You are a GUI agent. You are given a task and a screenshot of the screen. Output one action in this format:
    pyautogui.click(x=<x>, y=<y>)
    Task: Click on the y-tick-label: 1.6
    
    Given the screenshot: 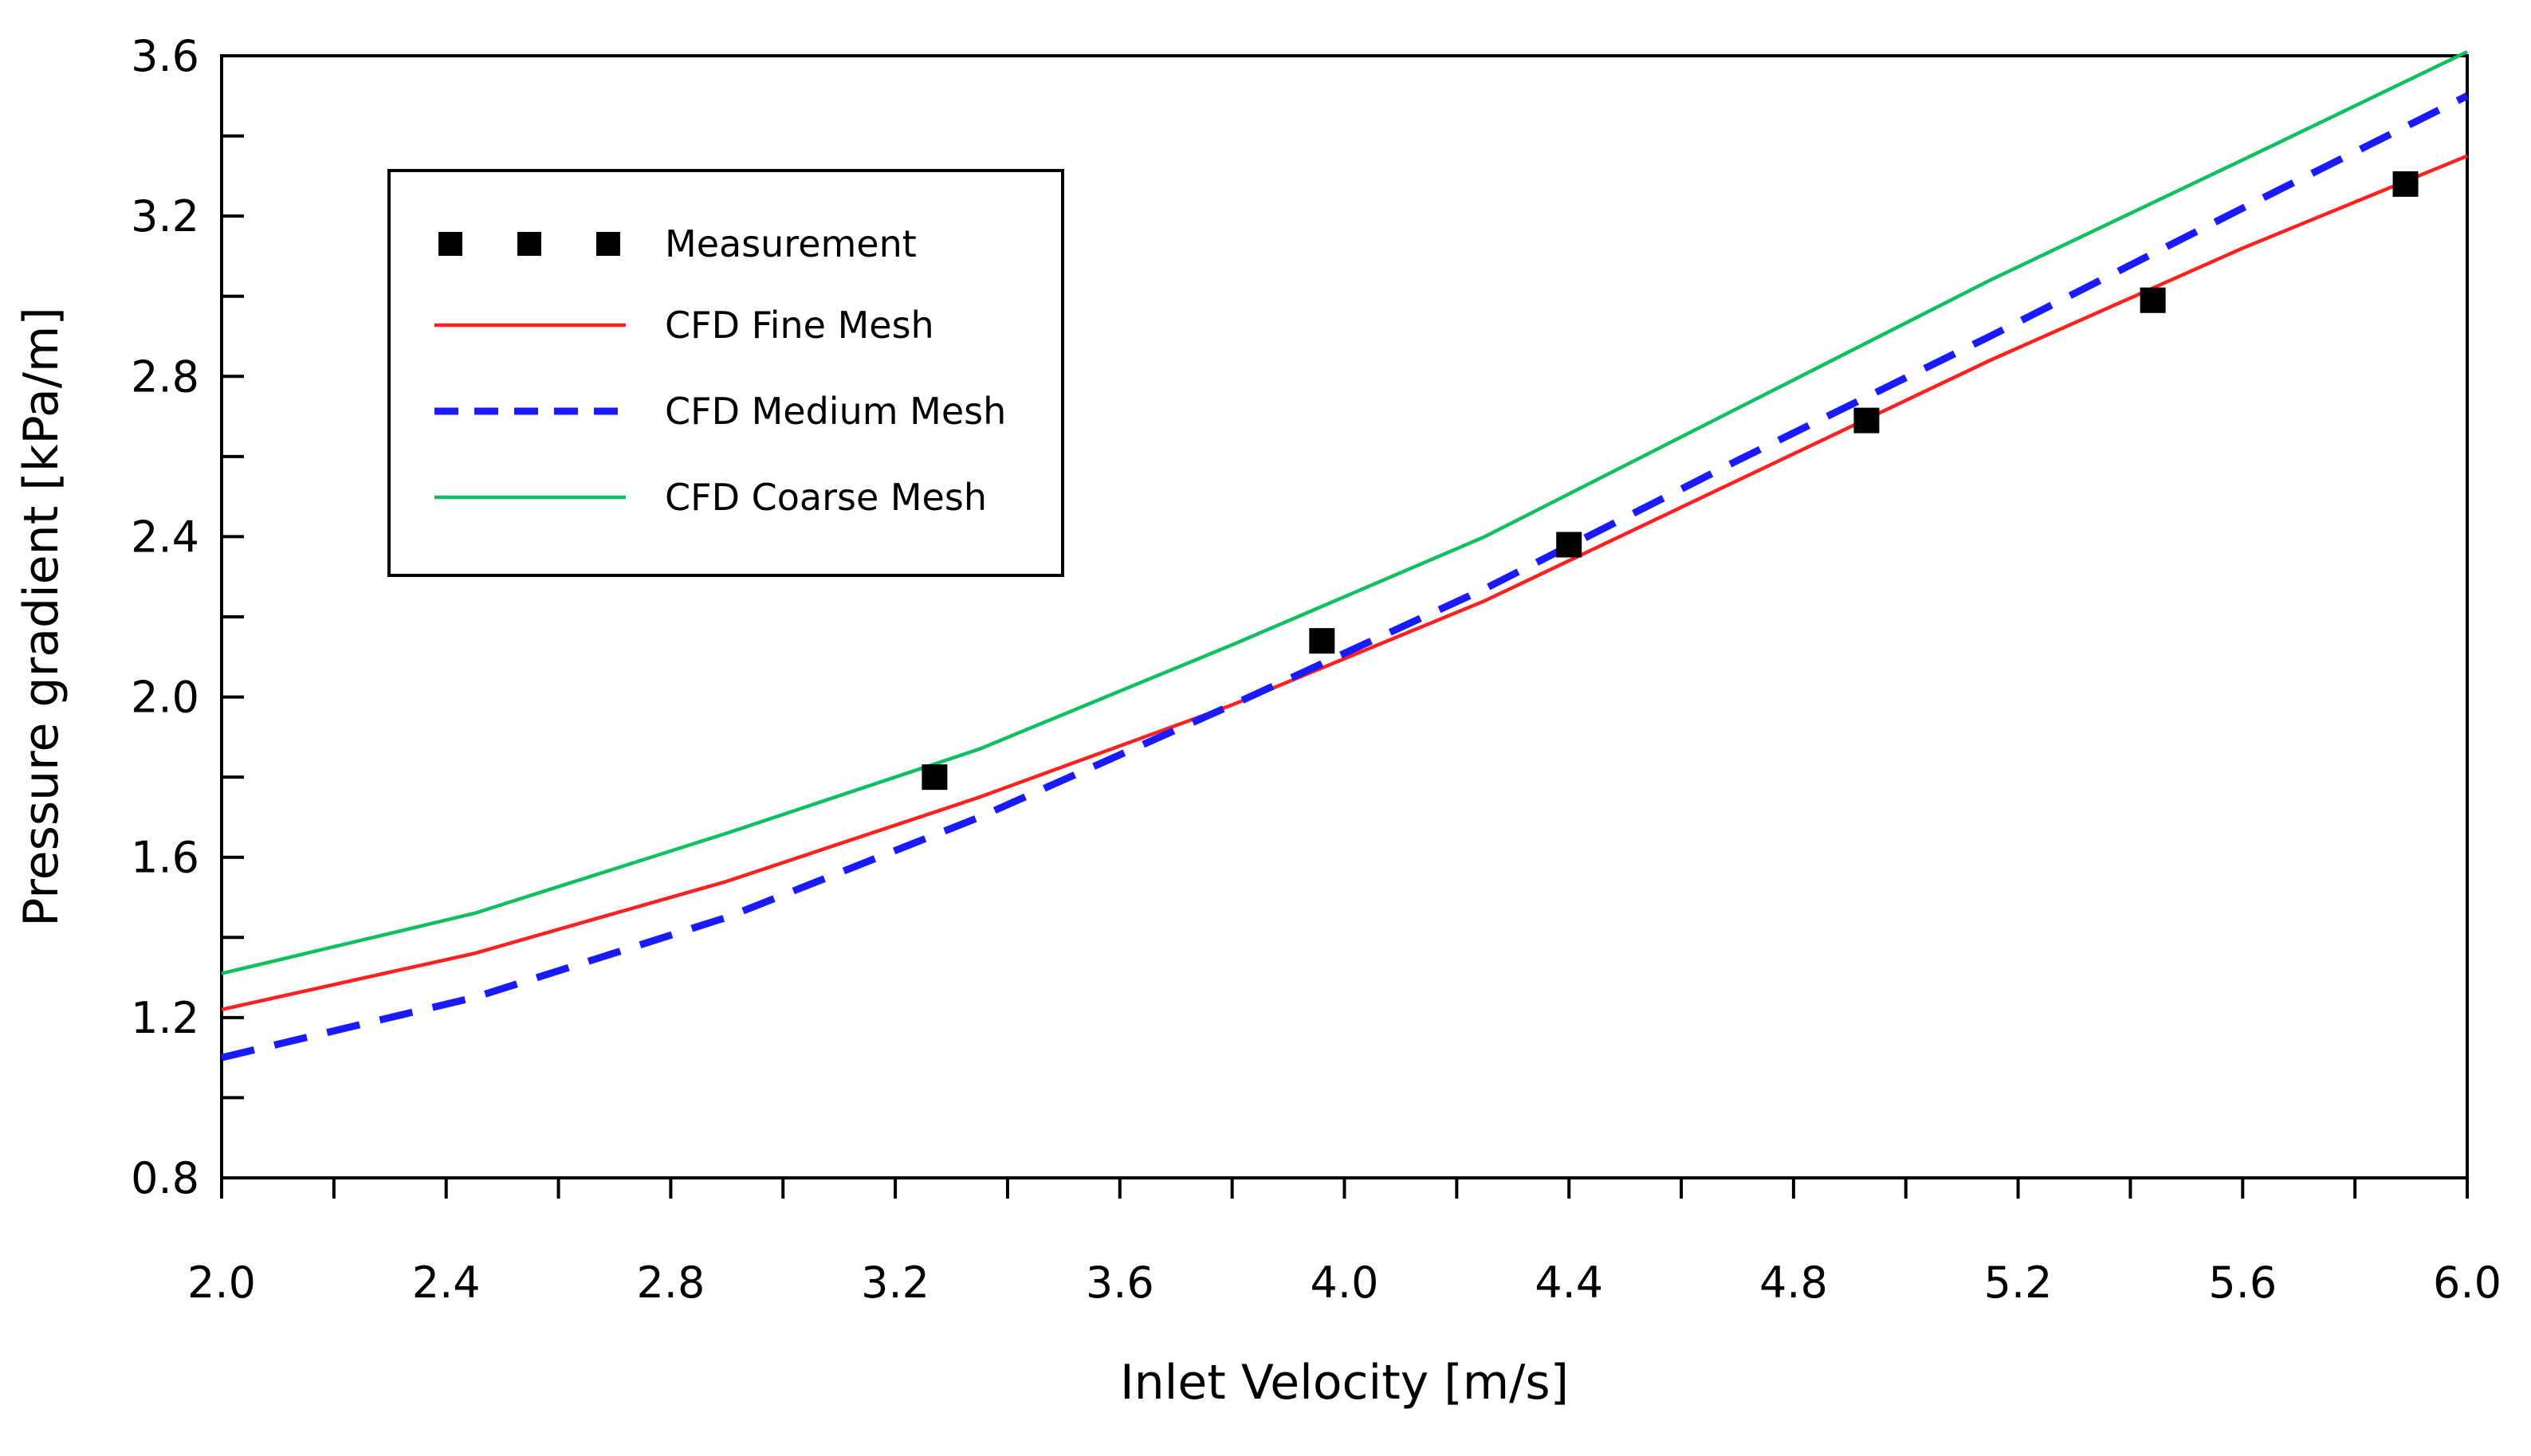 What is the action you would take?
    pyautogui.click(x=165, y=858)
    